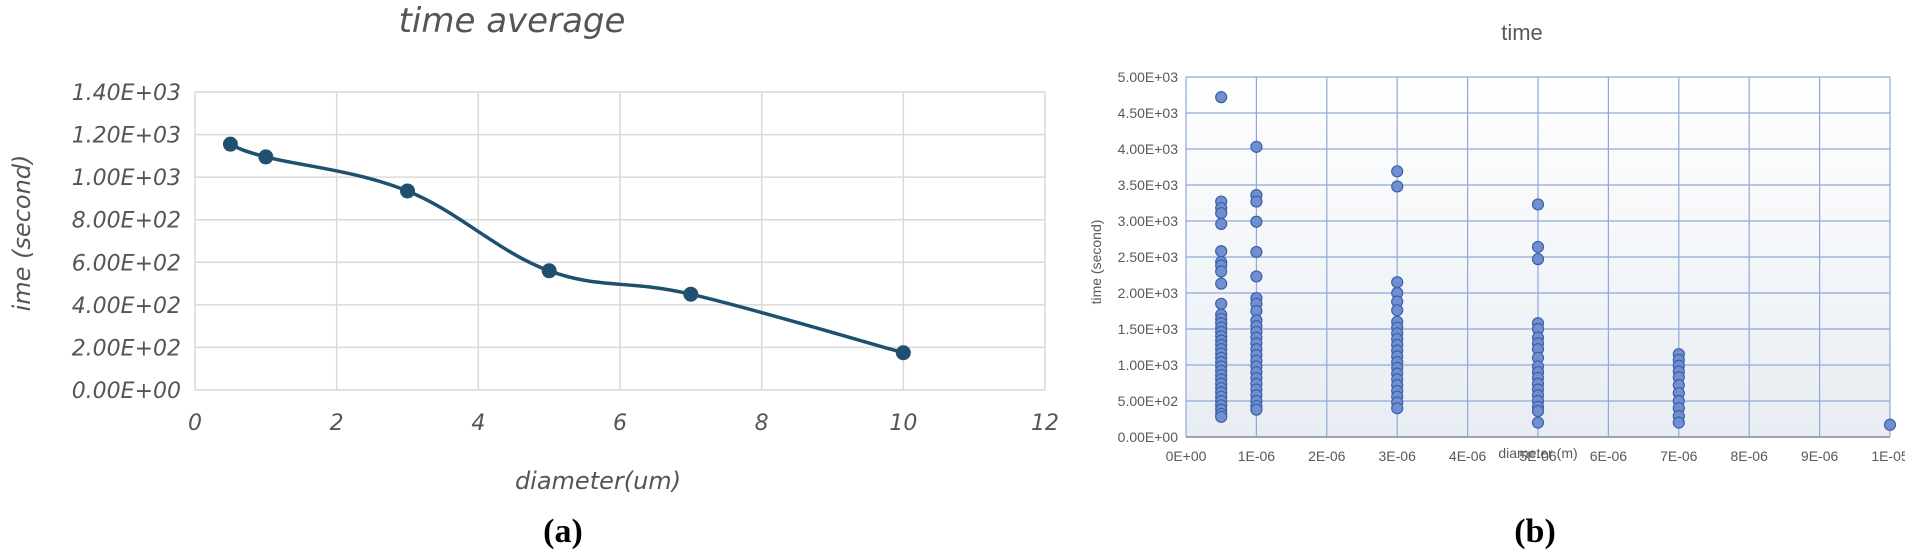 The height and width of the screenshot is (552, 1905). What do you see at coordinates (1045, 423) in the screenshot?
I see `chart-a-x-tick-label: 12` at bounding box center [1045, 423].